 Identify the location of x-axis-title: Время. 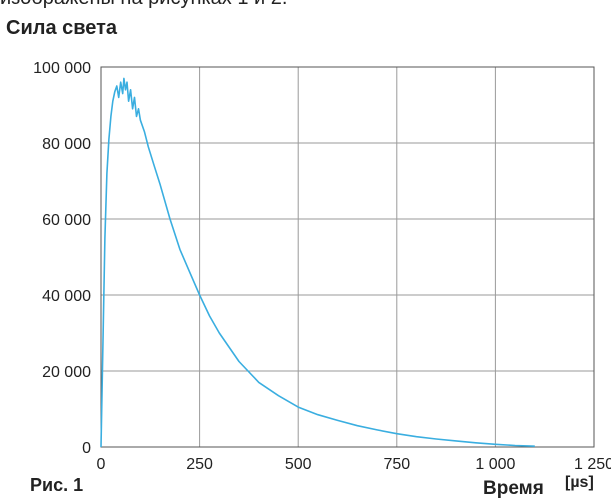
(513, 488).